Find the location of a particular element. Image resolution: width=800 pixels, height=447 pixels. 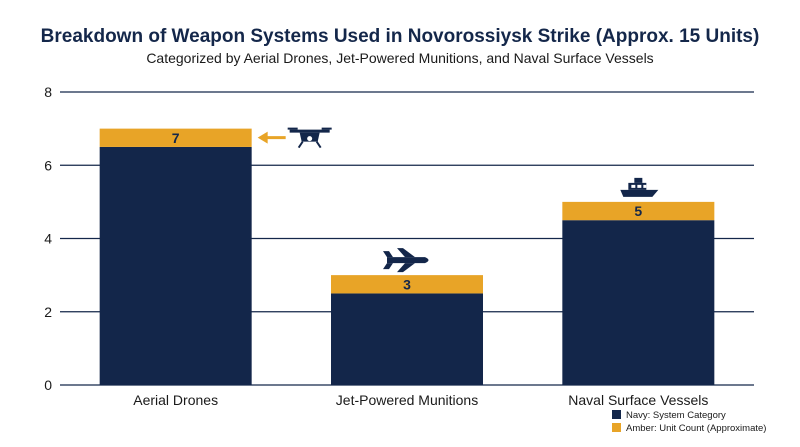

data-label: 3 is located at coordinates (407, 284).